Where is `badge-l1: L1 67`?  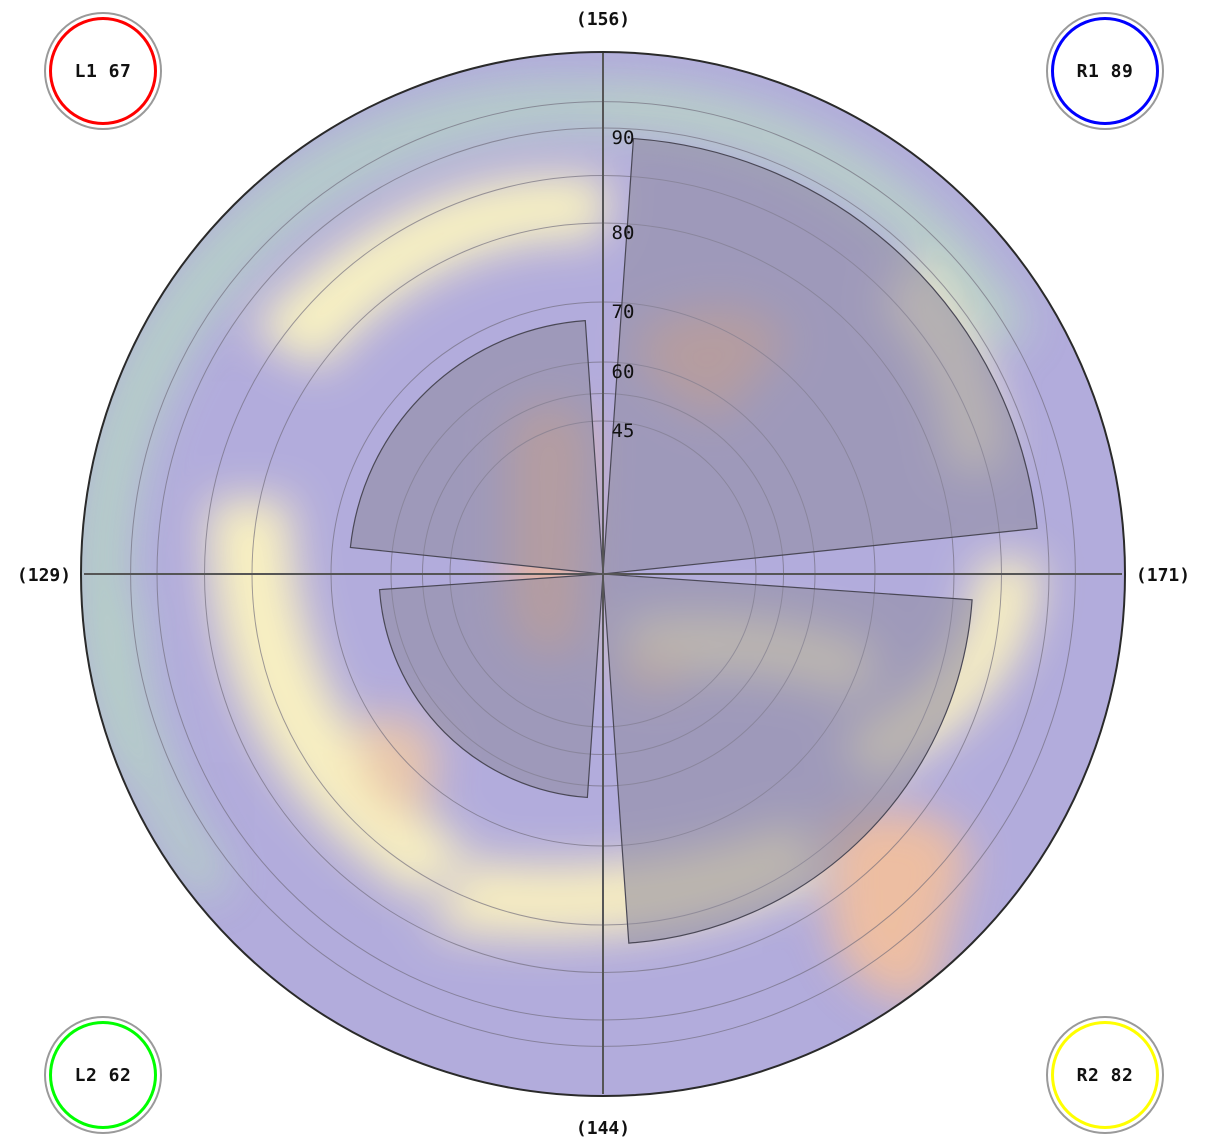
badge-l1: L1 67 is located at coordinates (103, 71).